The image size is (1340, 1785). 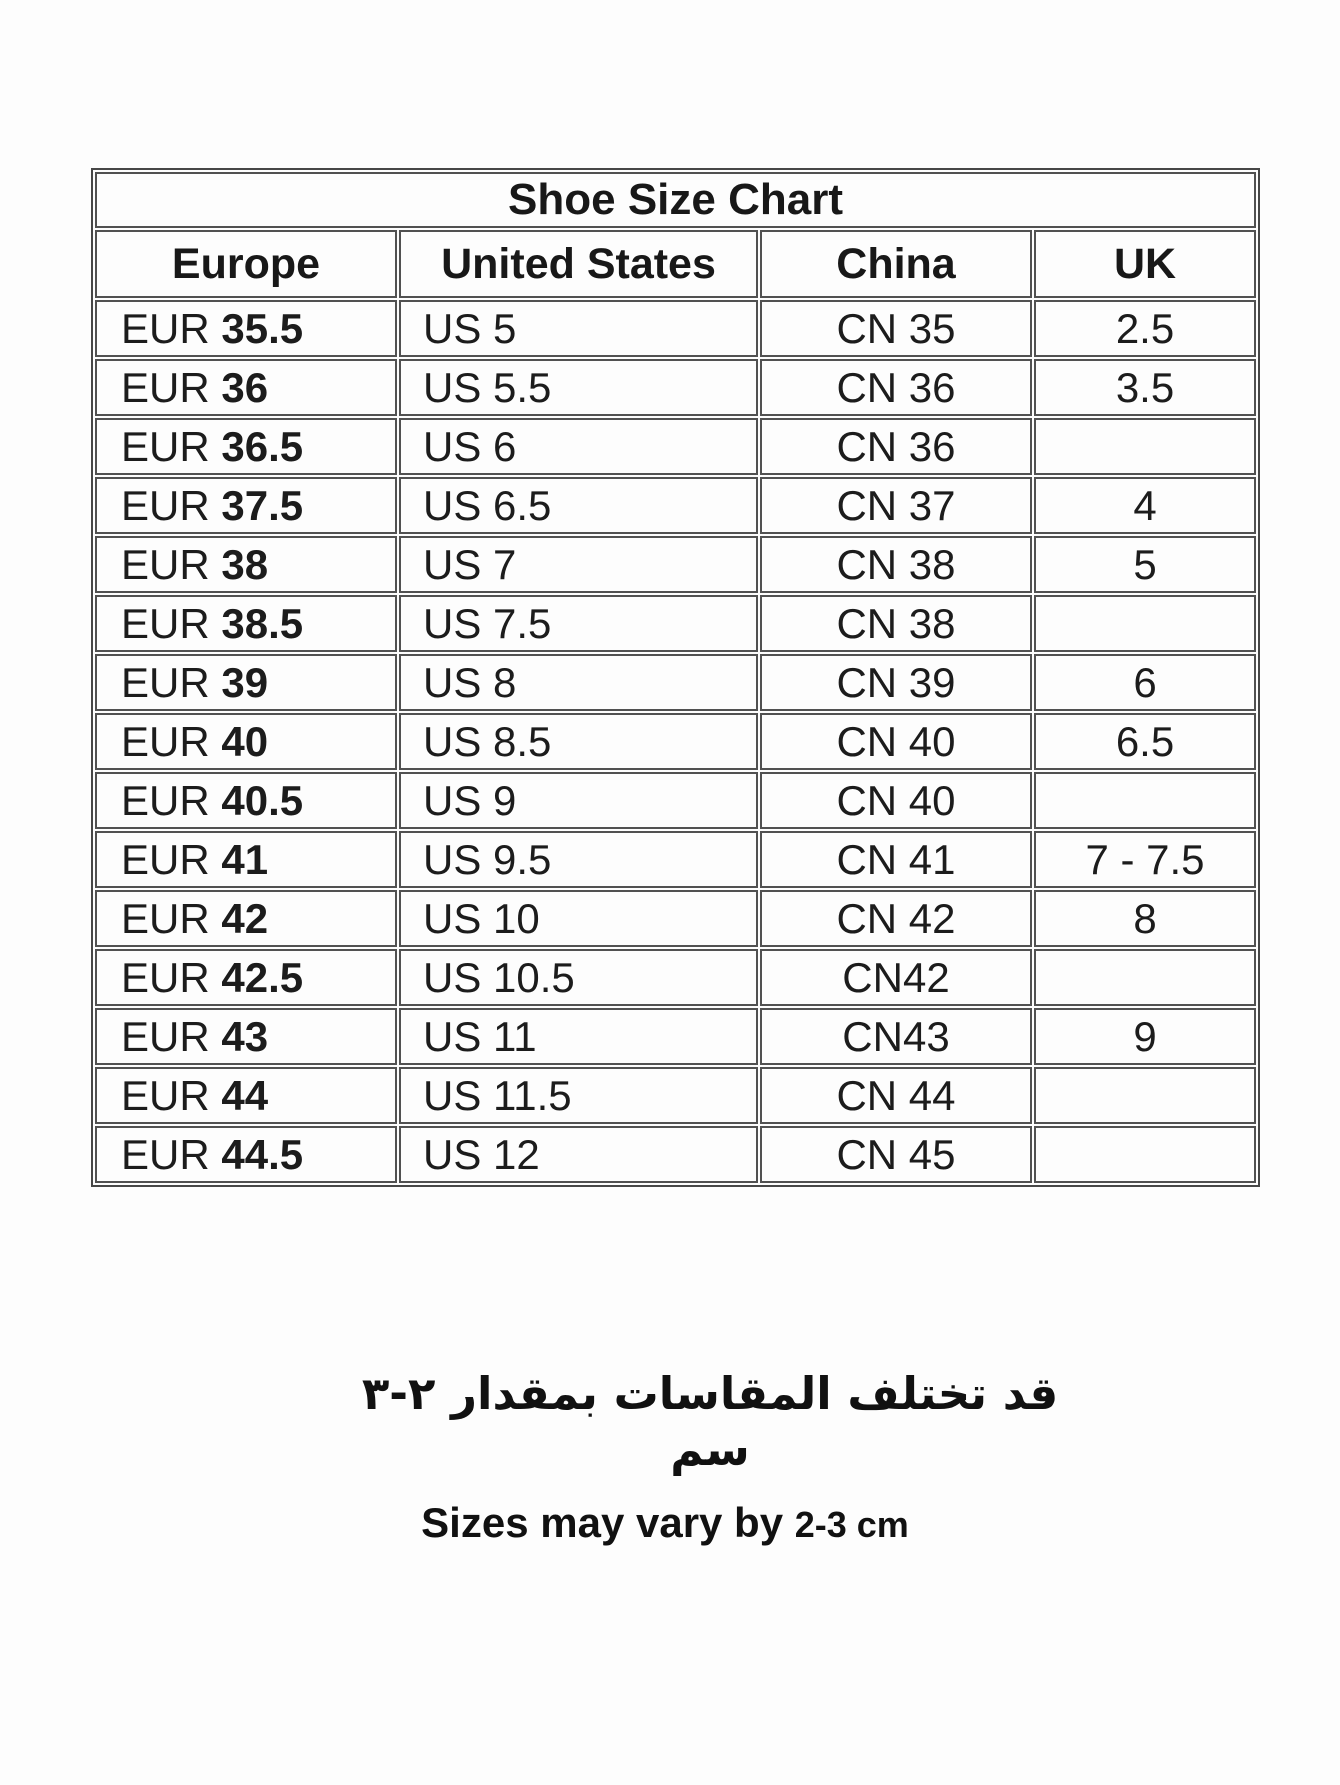 What do you see at coordinates (602, 1522) in the screenshot?
I see `note-english-text: Sizes may vary by` at bounding box center [602, 1522].